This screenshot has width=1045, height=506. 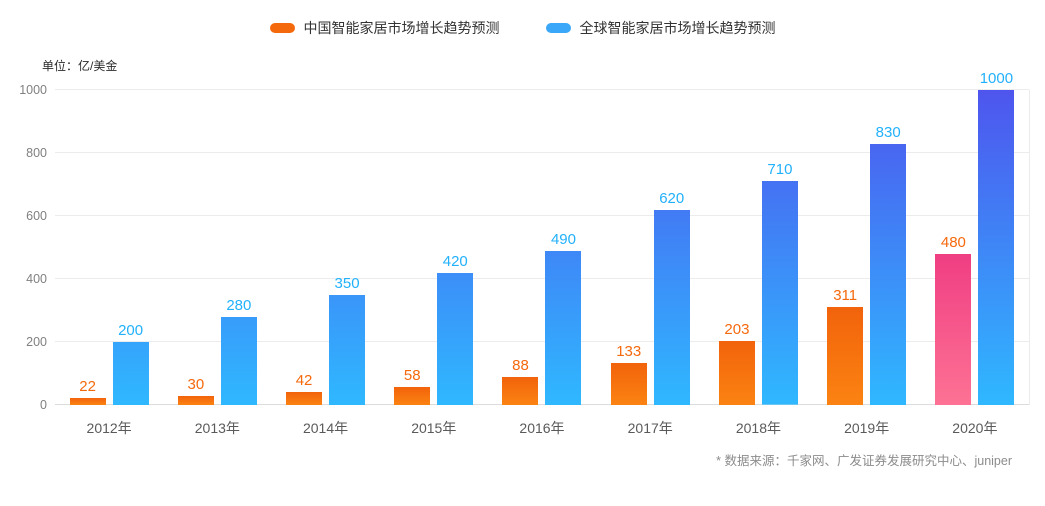 I want to click on bar-group: 42 350 2014年, so click(x=325, y=263).